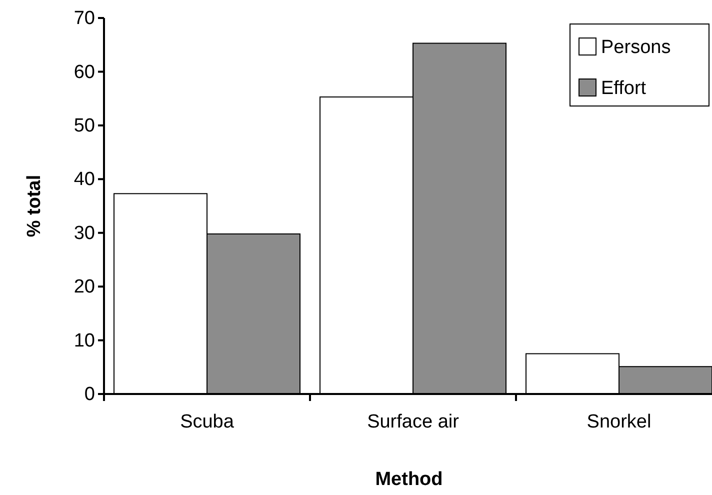  Describe the element at coordinates (207, 421) in the screenshot. I see `x-tick-label: Scuba` at that location.